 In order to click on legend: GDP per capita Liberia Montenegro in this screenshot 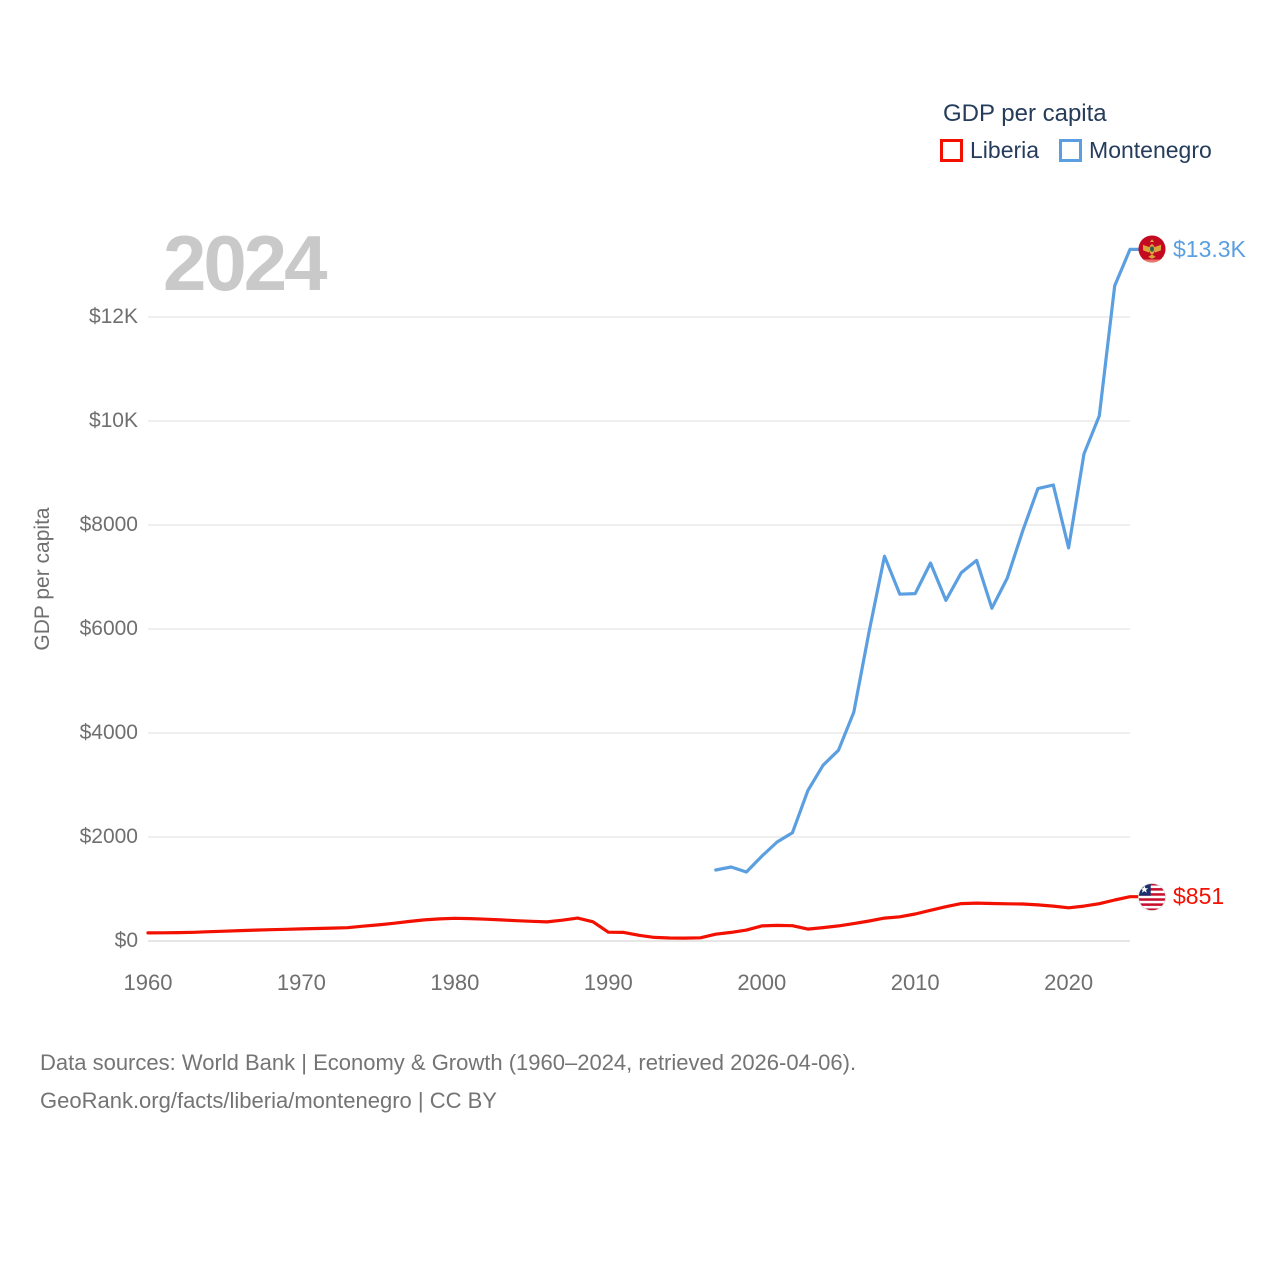, I will do `click(1076, 132)`.